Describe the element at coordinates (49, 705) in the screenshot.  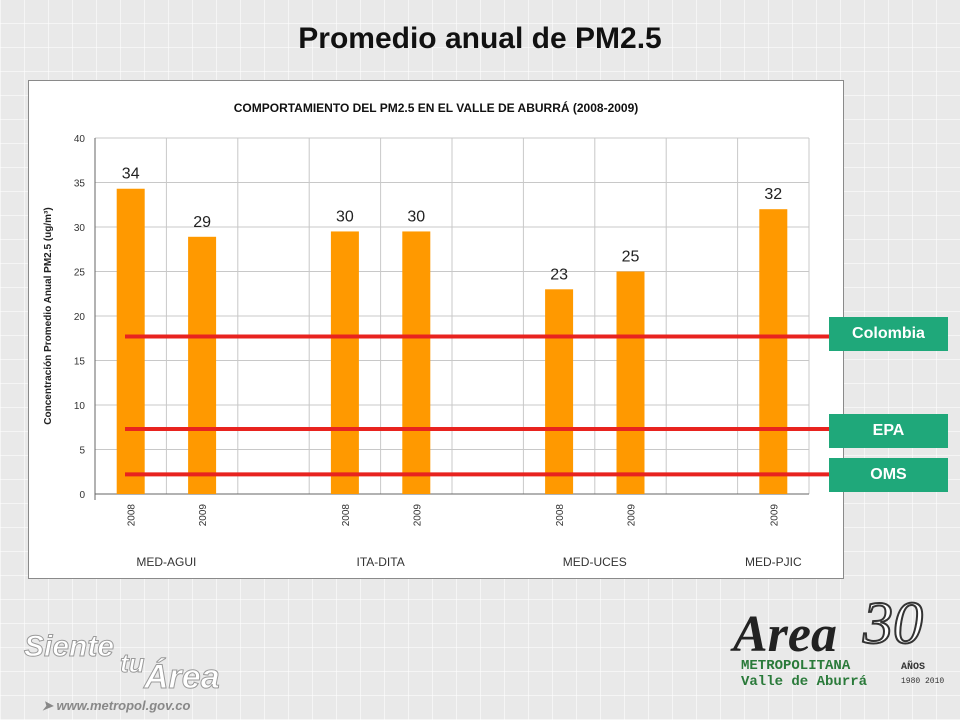
I see `arrow-icon: ➤` at that location.